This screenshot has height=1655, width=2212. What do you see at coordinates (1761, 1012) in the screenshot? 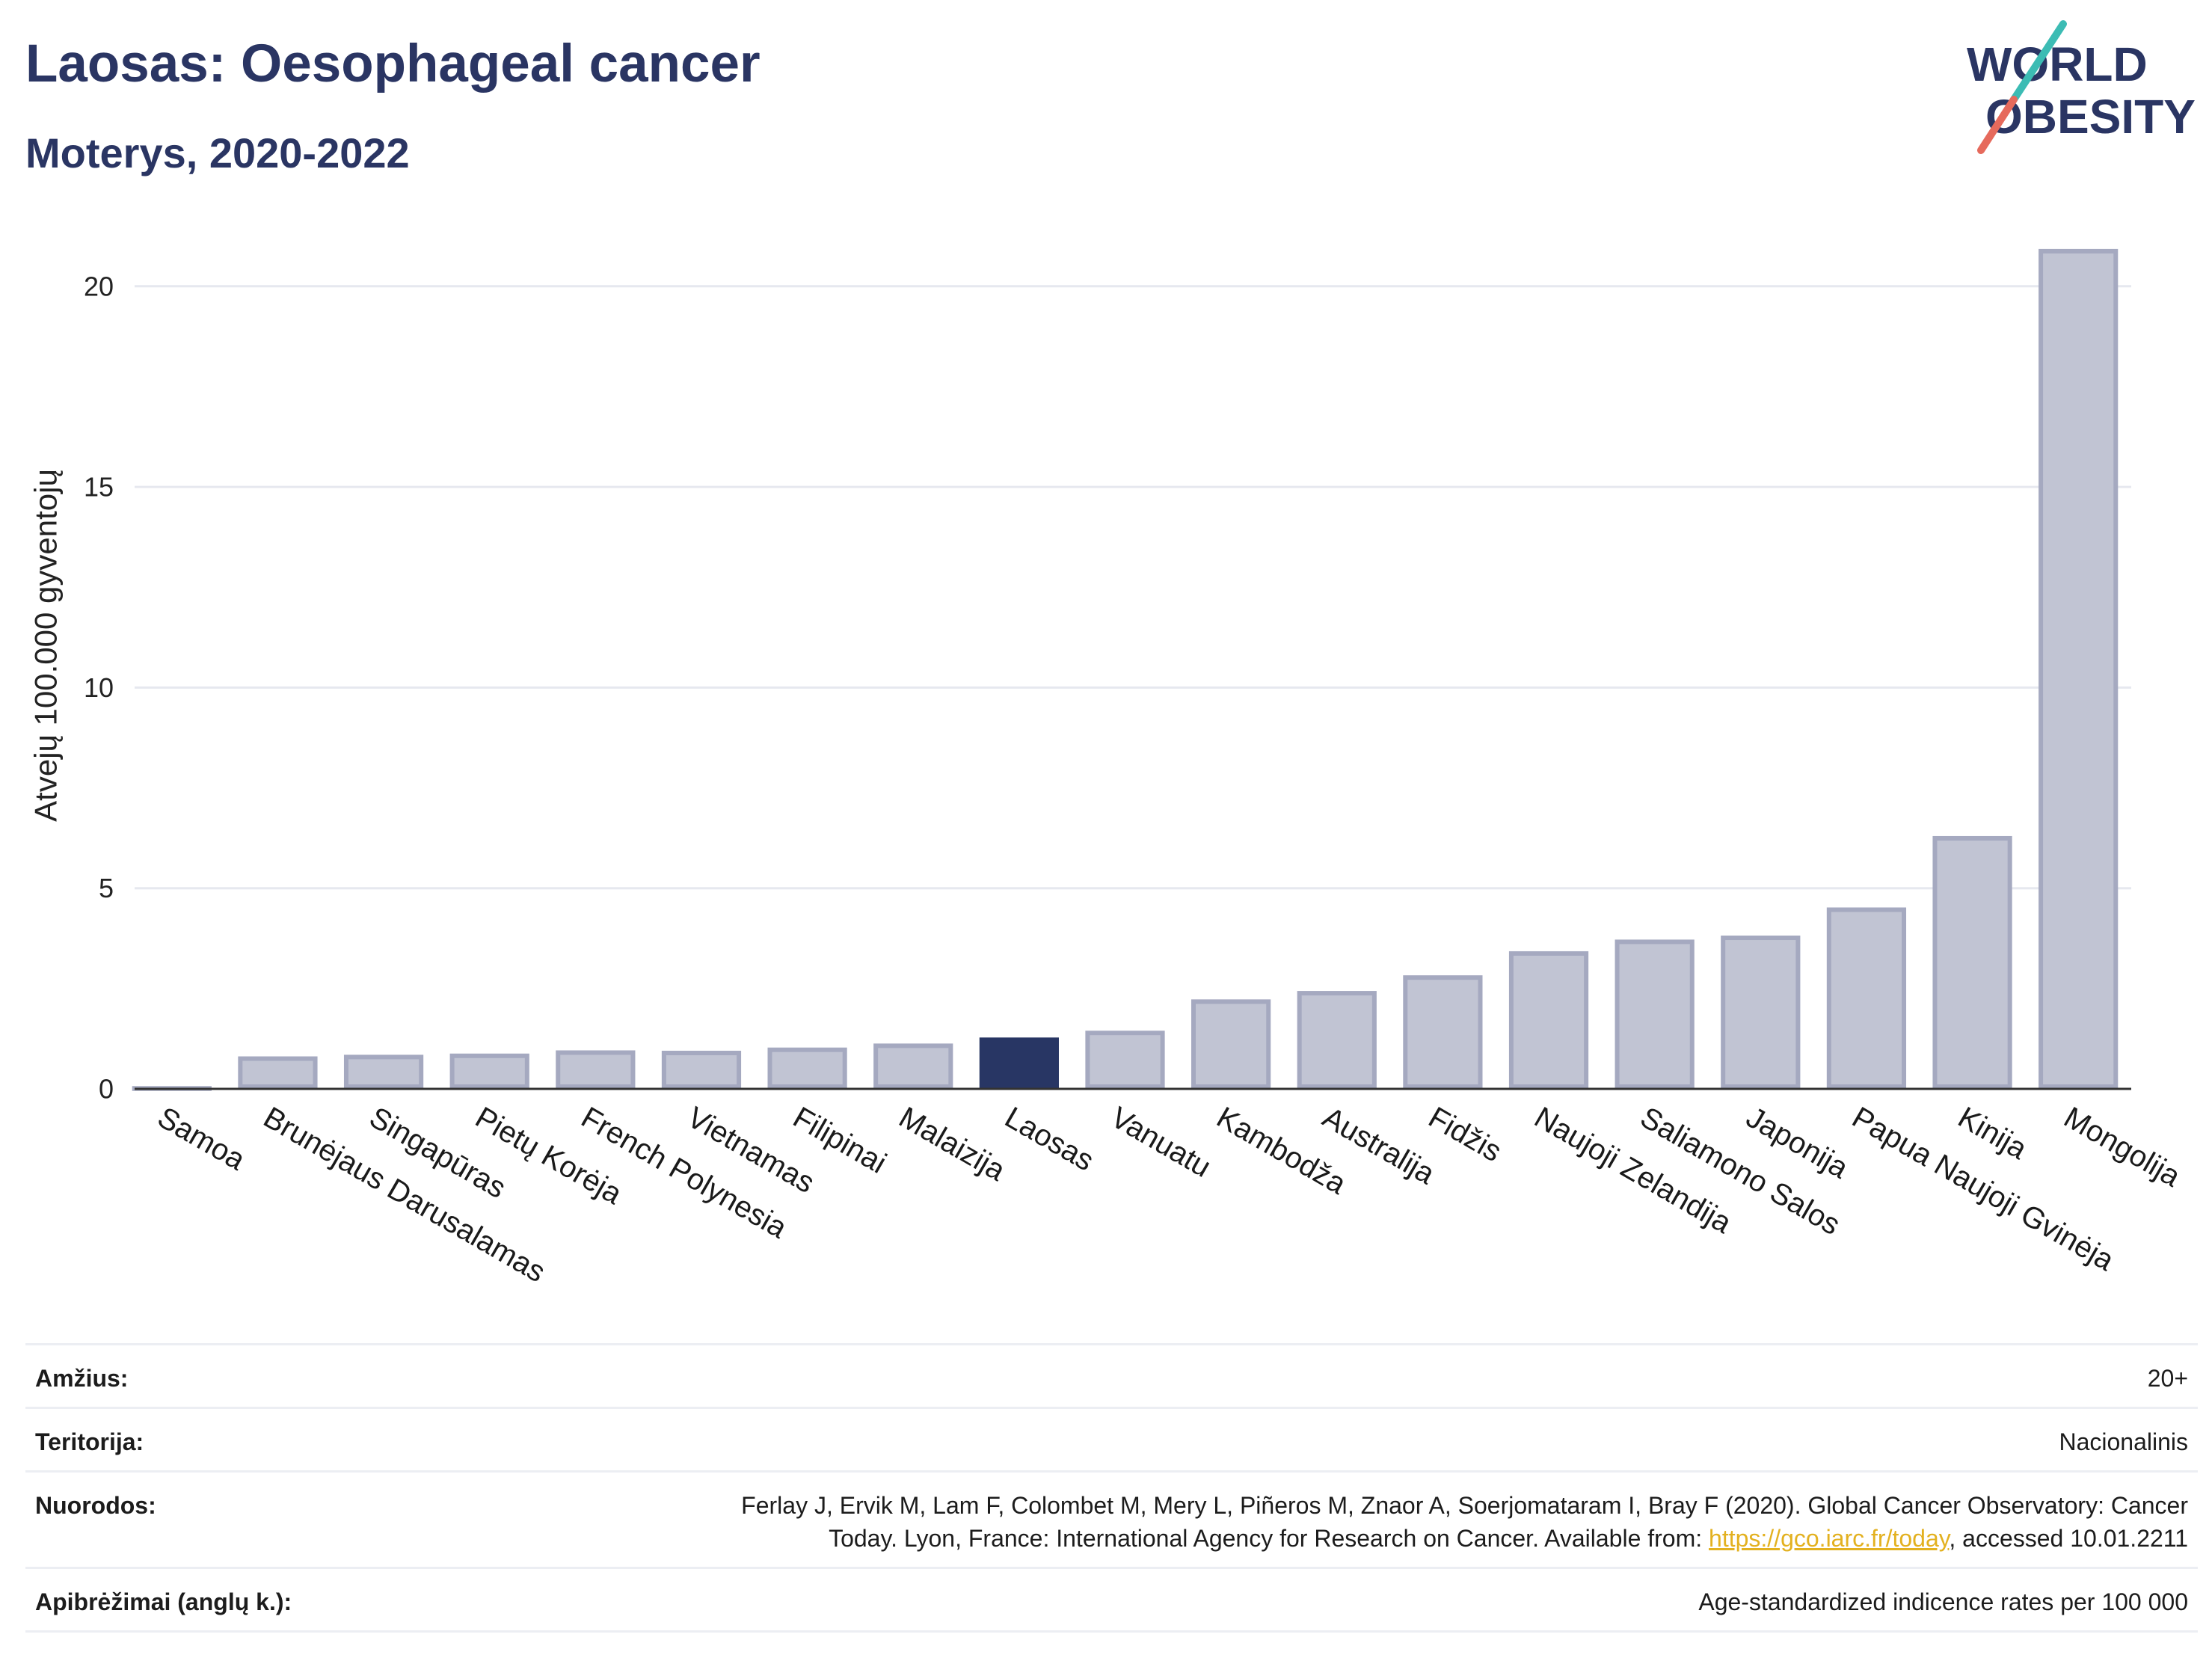
I see `bar-japonija` at bounding box center [1761, 1012].